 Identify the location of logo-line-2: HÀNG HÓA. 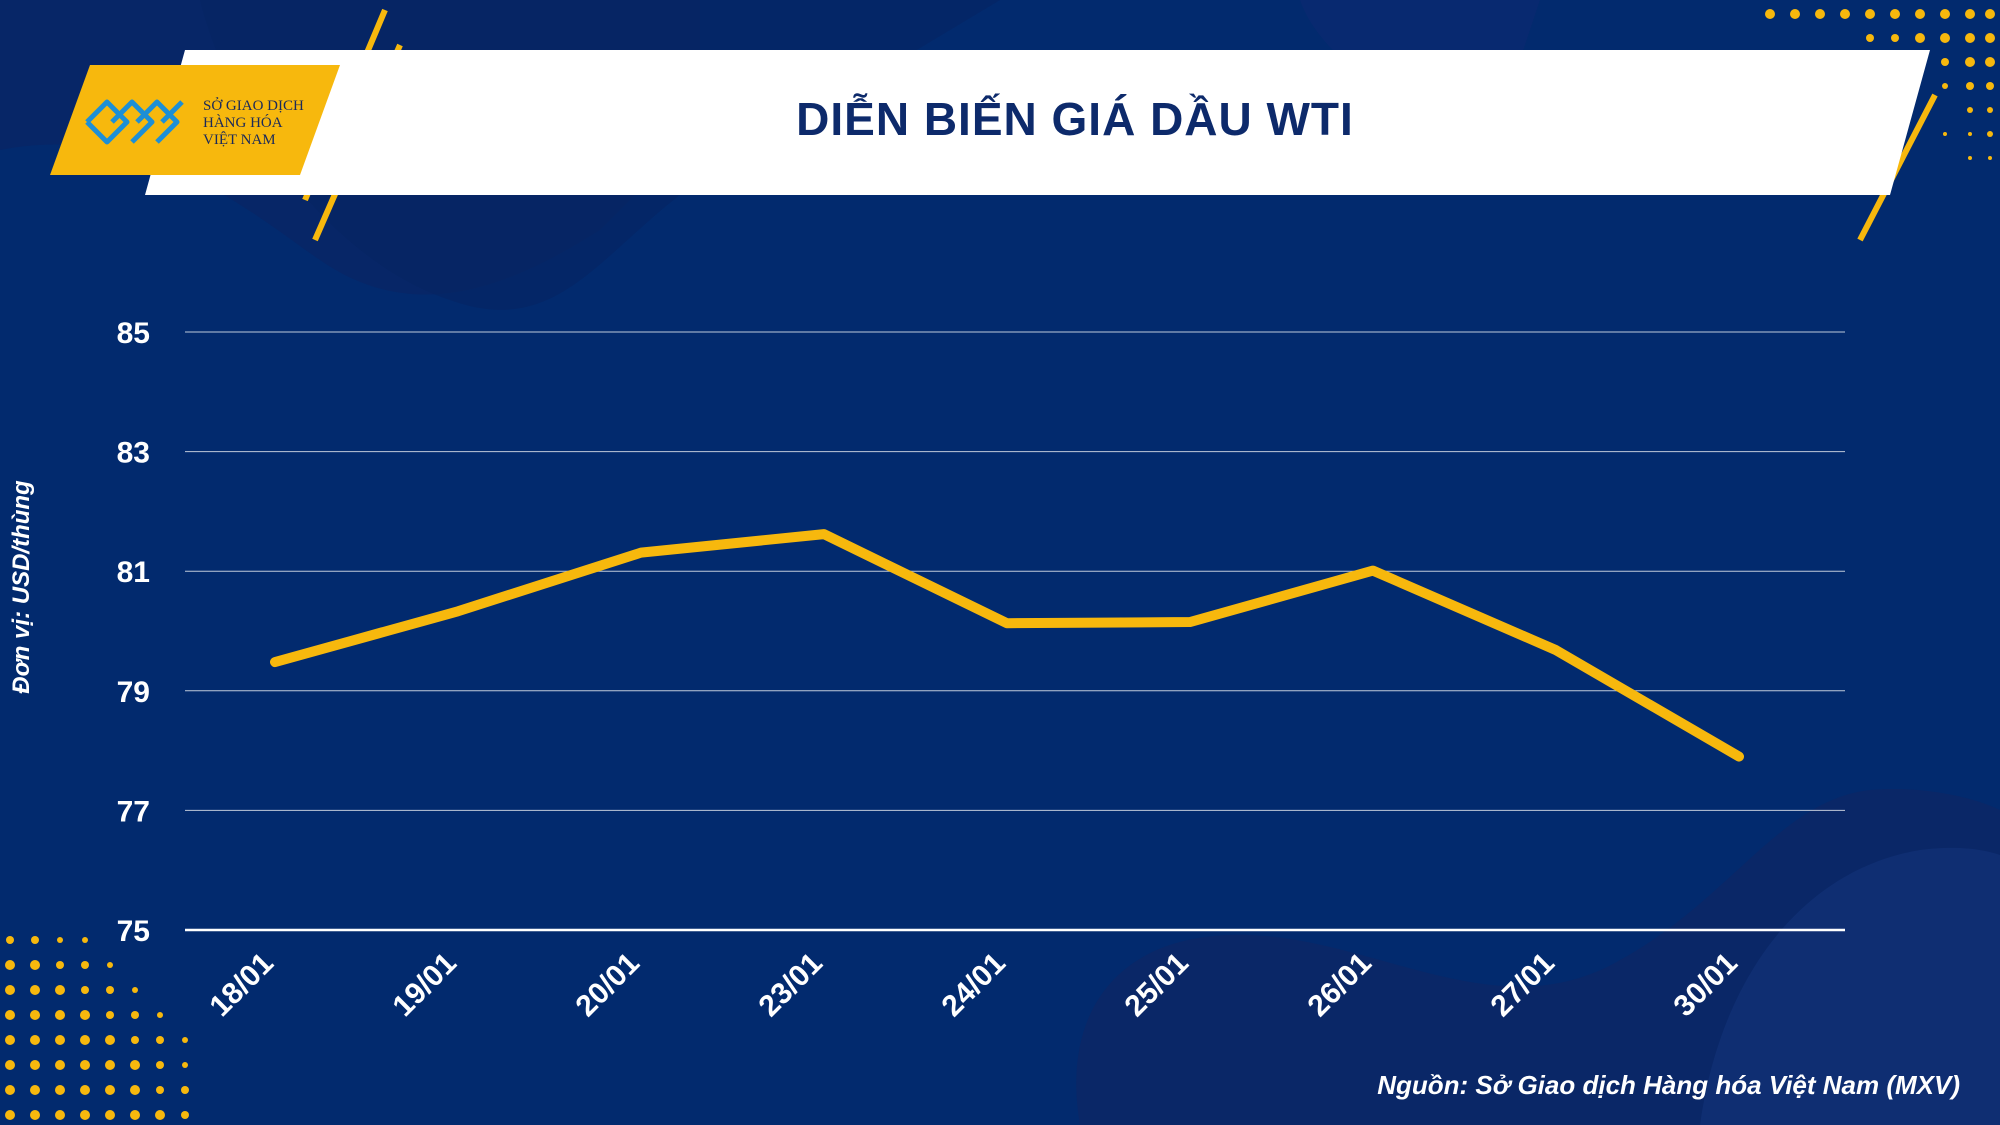
(243, 123).